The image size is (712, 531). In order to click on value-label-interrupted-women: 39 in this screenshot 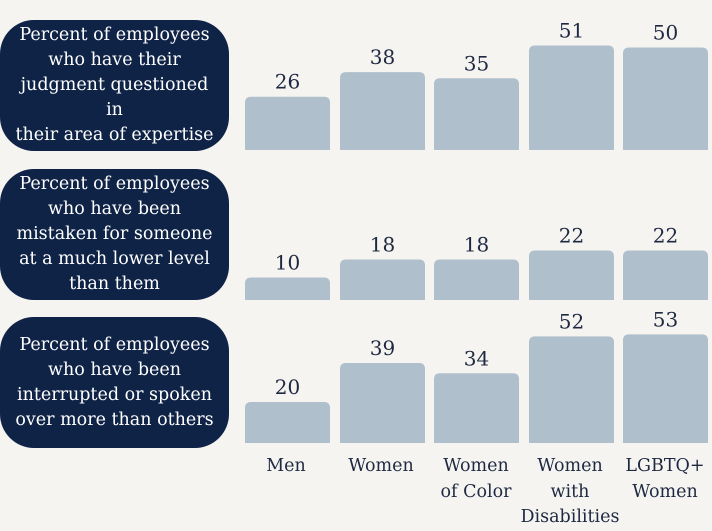, I will do `click(382, 348)`.